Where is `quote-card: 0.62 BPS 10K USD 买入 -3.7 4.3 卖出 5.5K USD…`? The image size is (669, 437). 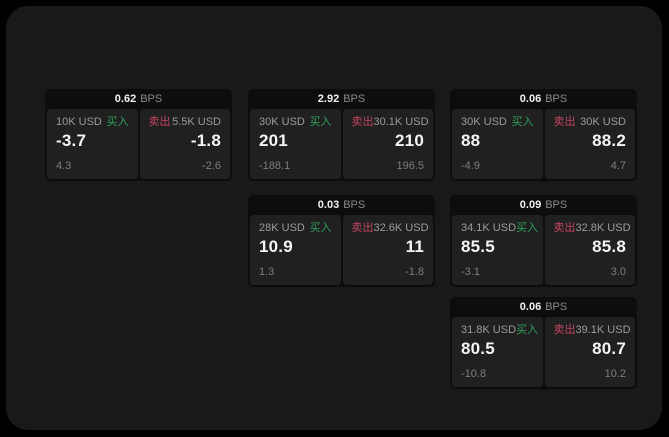 quote-card: 0.62 BPS 10K USD 买入 -3.7 4.3 卖出 5.5K USD… is located at coordinates (138, 135).